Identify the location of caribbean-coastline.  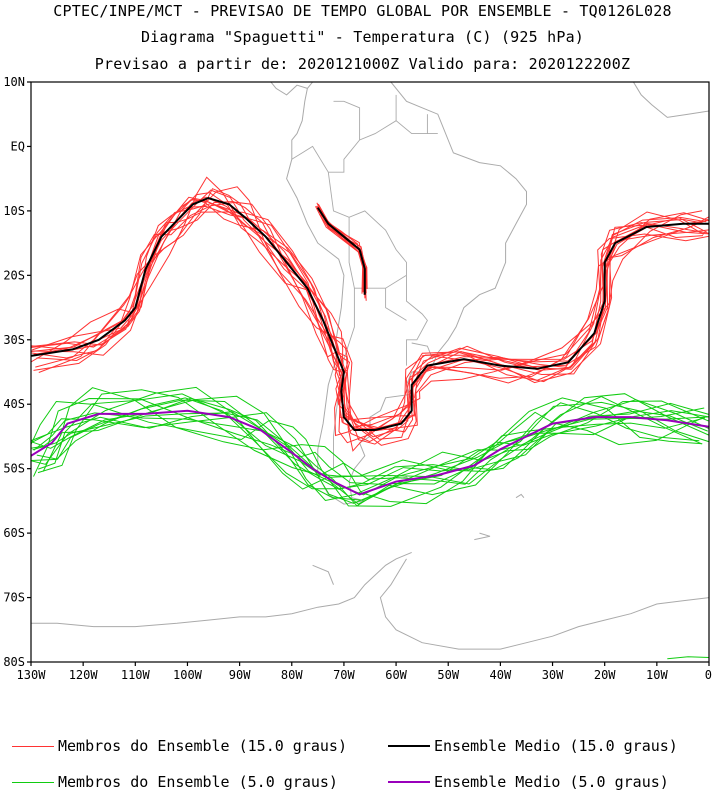
(310, 13).